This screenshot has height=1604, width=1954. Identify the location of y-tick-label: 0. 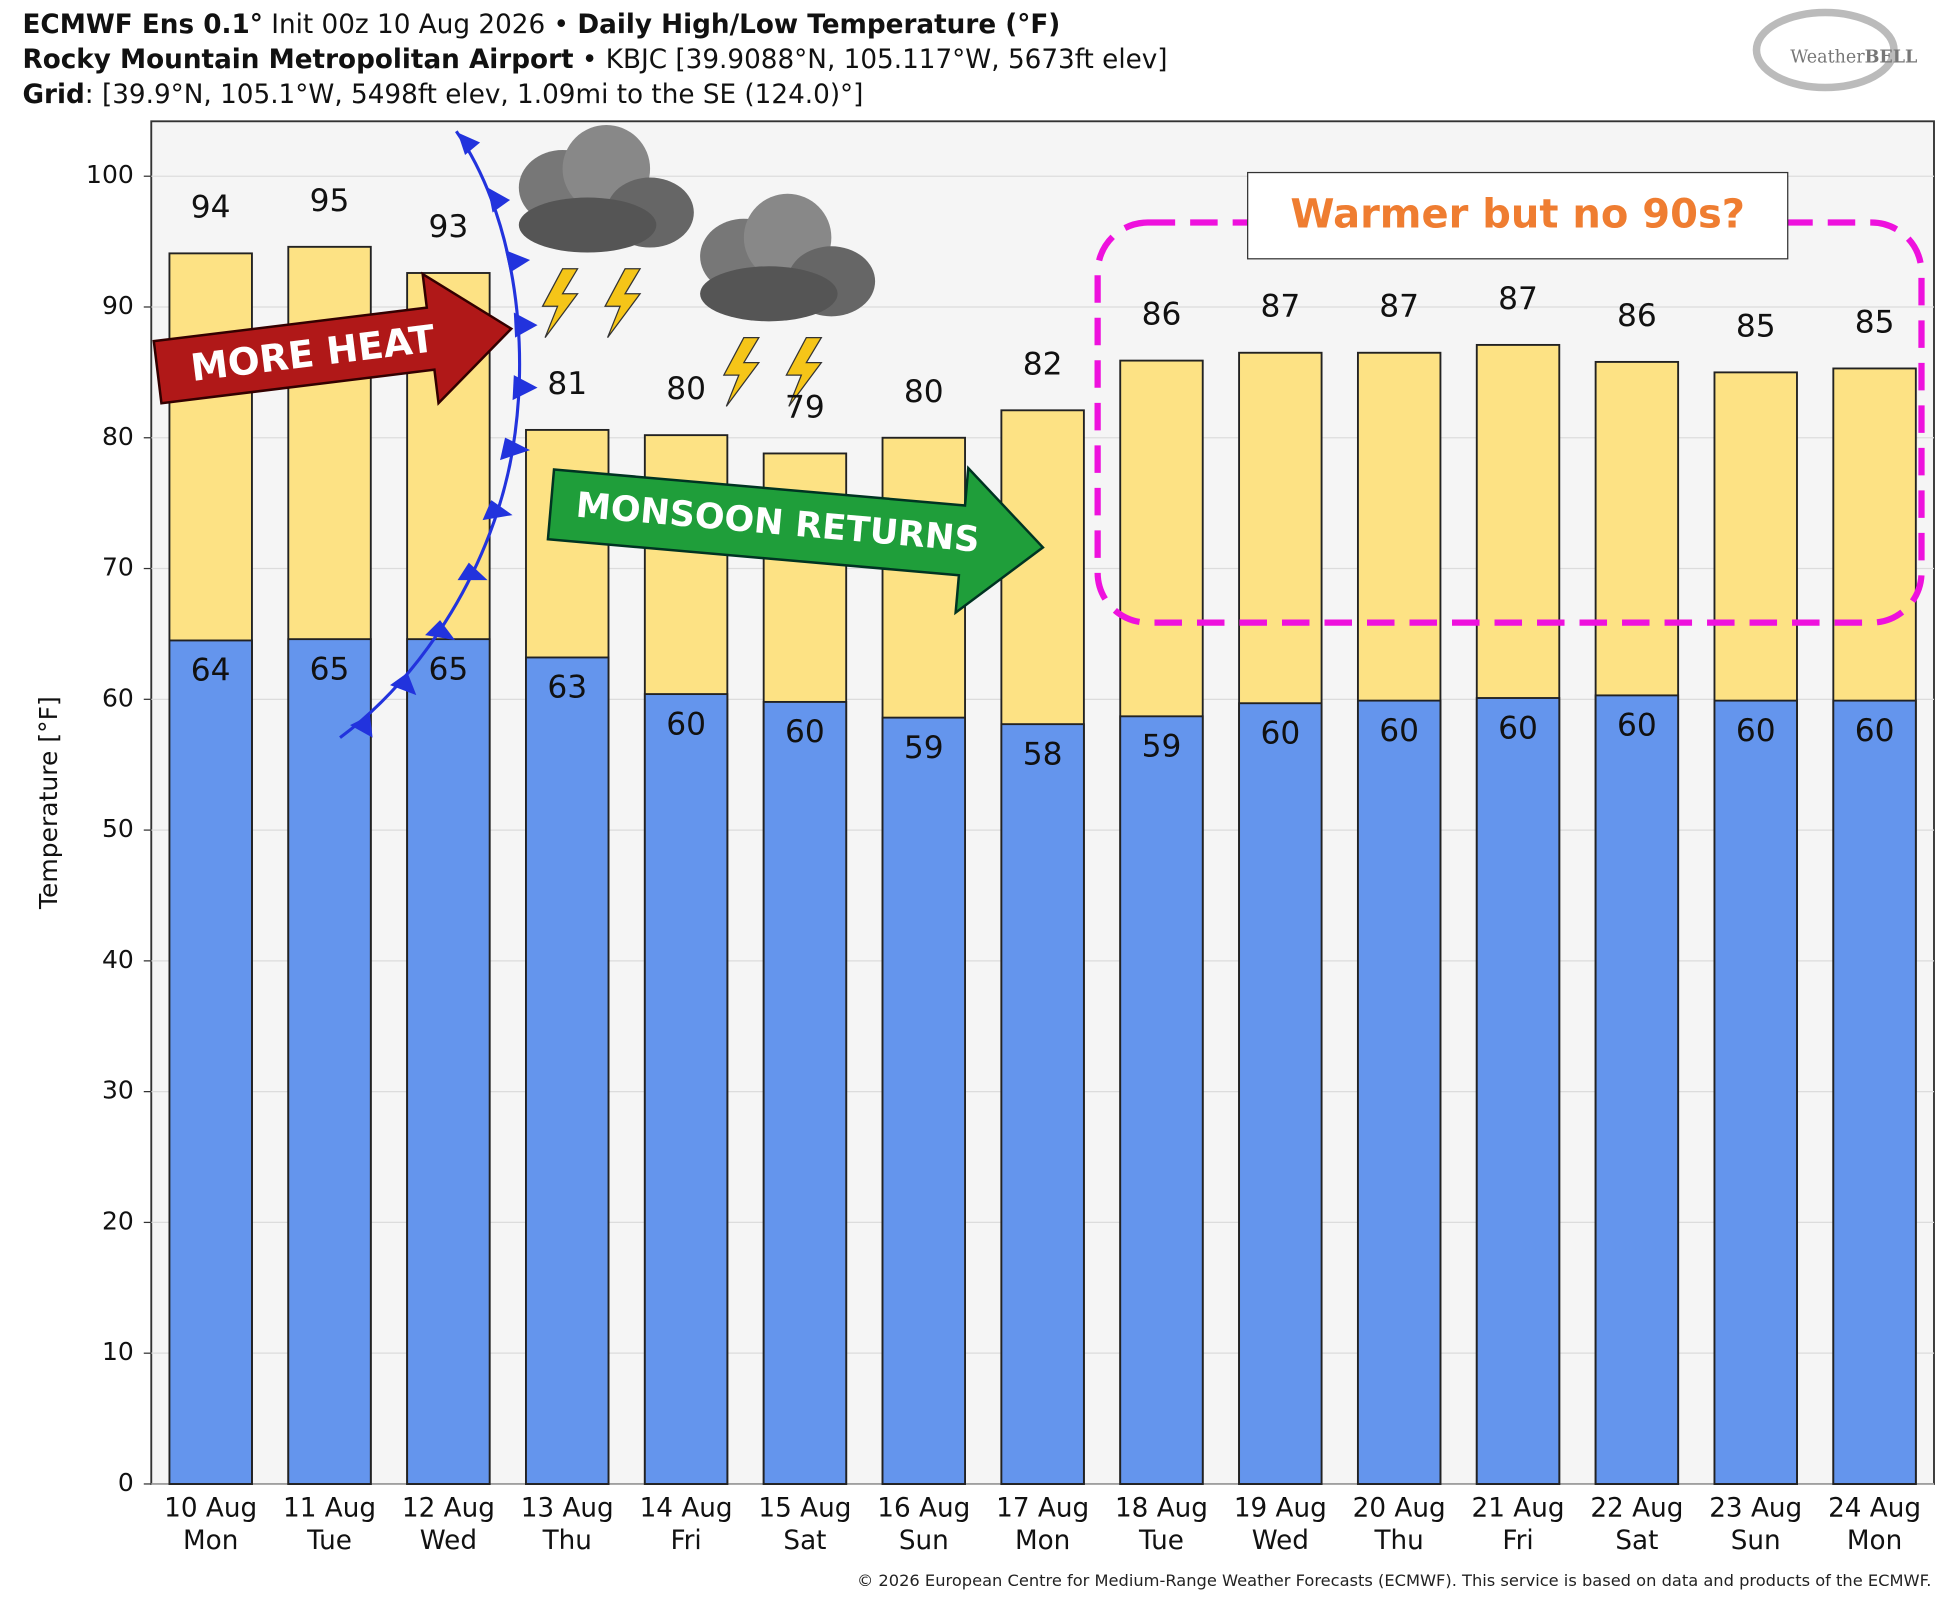
(126, 1482).